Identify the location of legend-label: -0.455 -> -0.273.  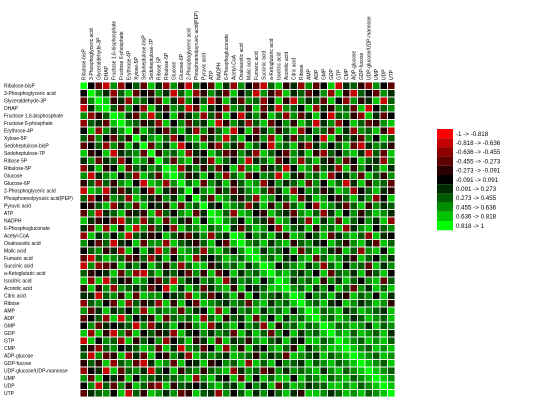
(478, 161).